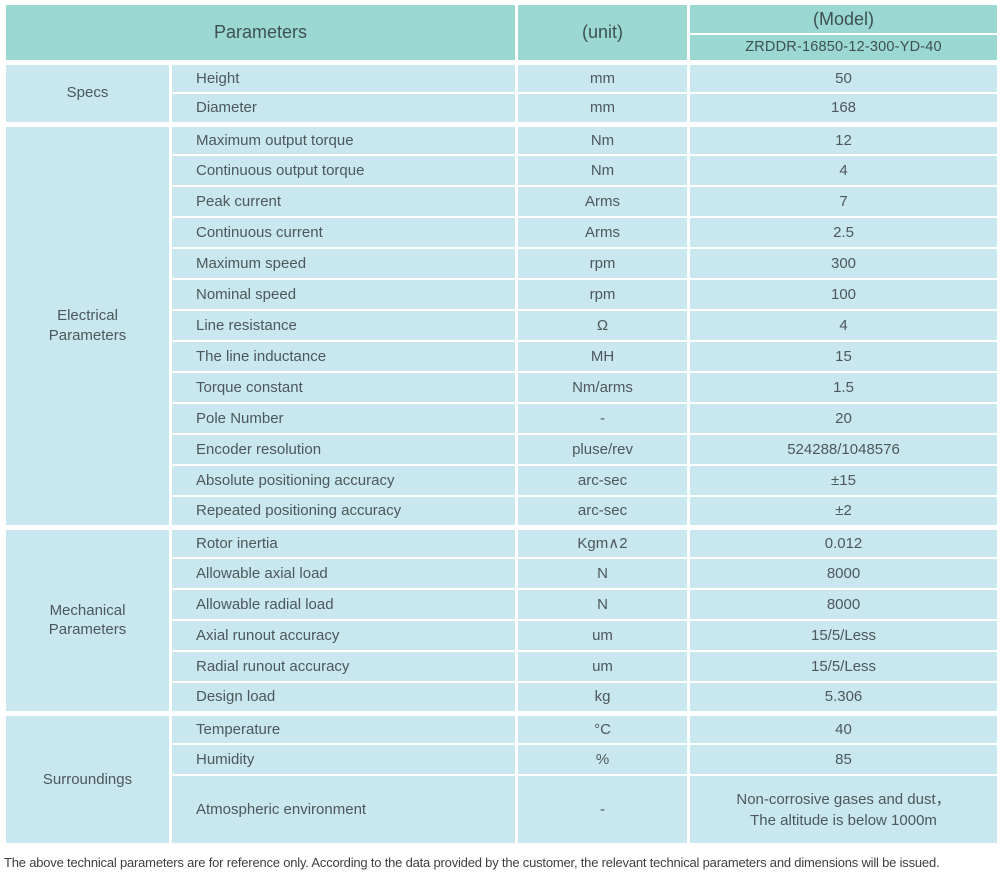 This screenshot has width=1000, height=879. What do you see at coordinates (843, 76) in the screenshot?
I see `value-cell: 50` at bounding box center [843, 76].